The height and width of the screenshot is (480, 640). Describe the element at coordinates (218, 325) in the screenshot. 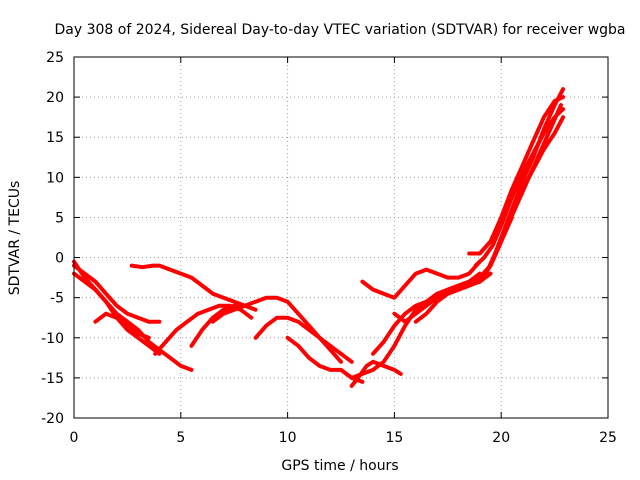

I see `series-line-sat-g` at that location.